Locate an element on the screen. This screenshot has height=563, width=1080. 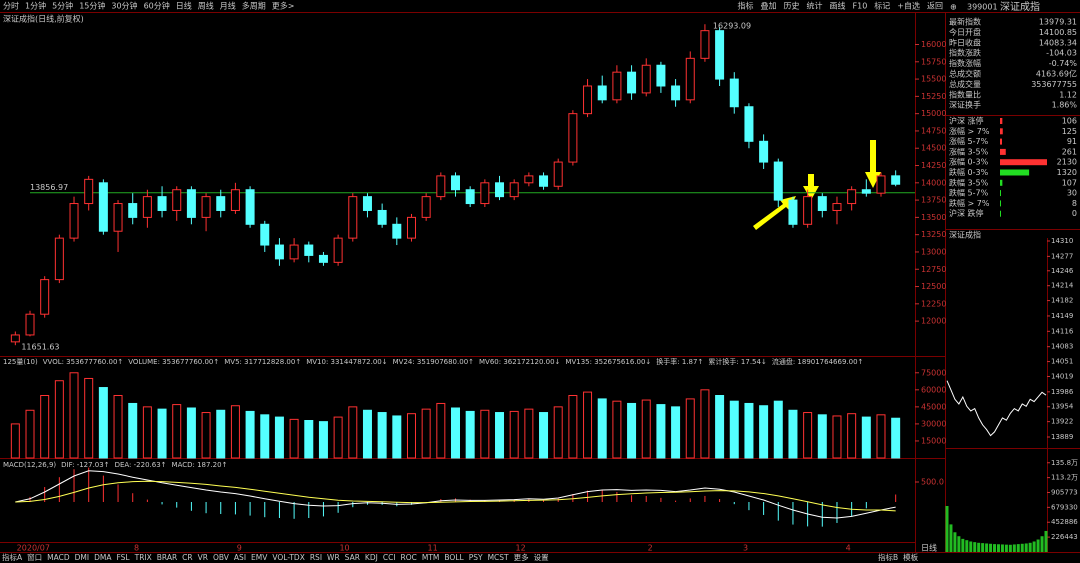
period-tab: 更多> is located at coordinates (283, 6).